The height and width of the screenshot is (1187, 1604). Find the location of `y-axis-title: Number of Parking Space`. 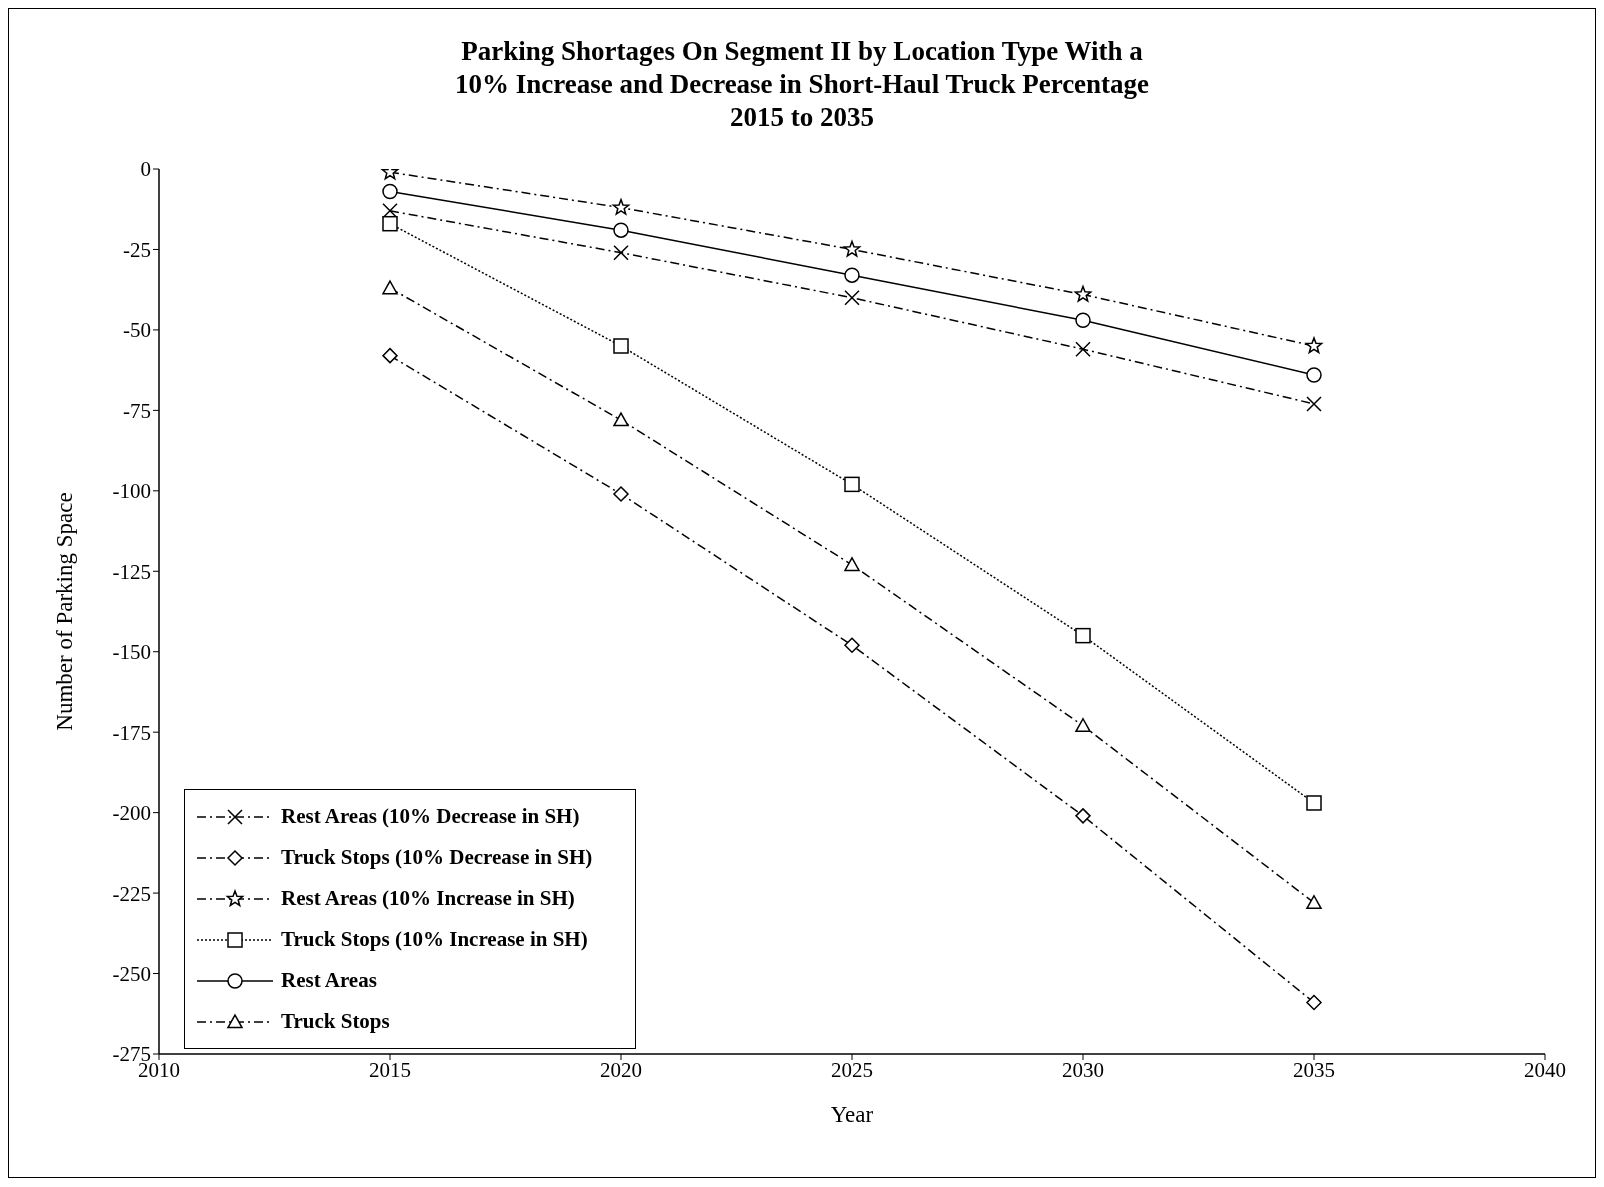

y-axis-title: Number of Parking Space is located at coordinates (65, 611).